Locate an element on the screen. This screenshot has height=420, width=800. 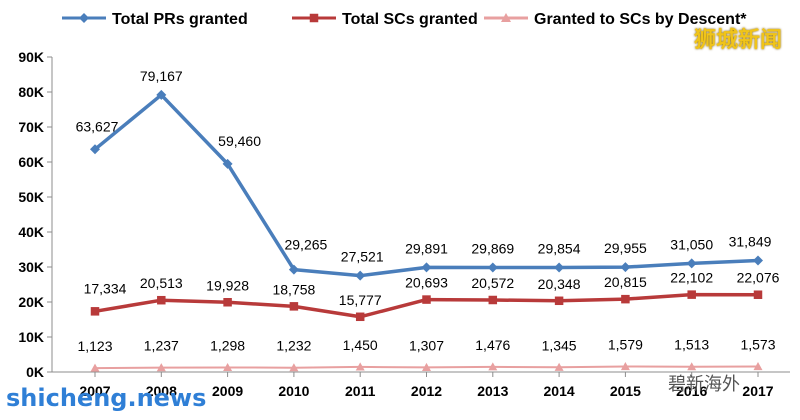
x-tick-label: 2011 is located at coordinates (360, 391).